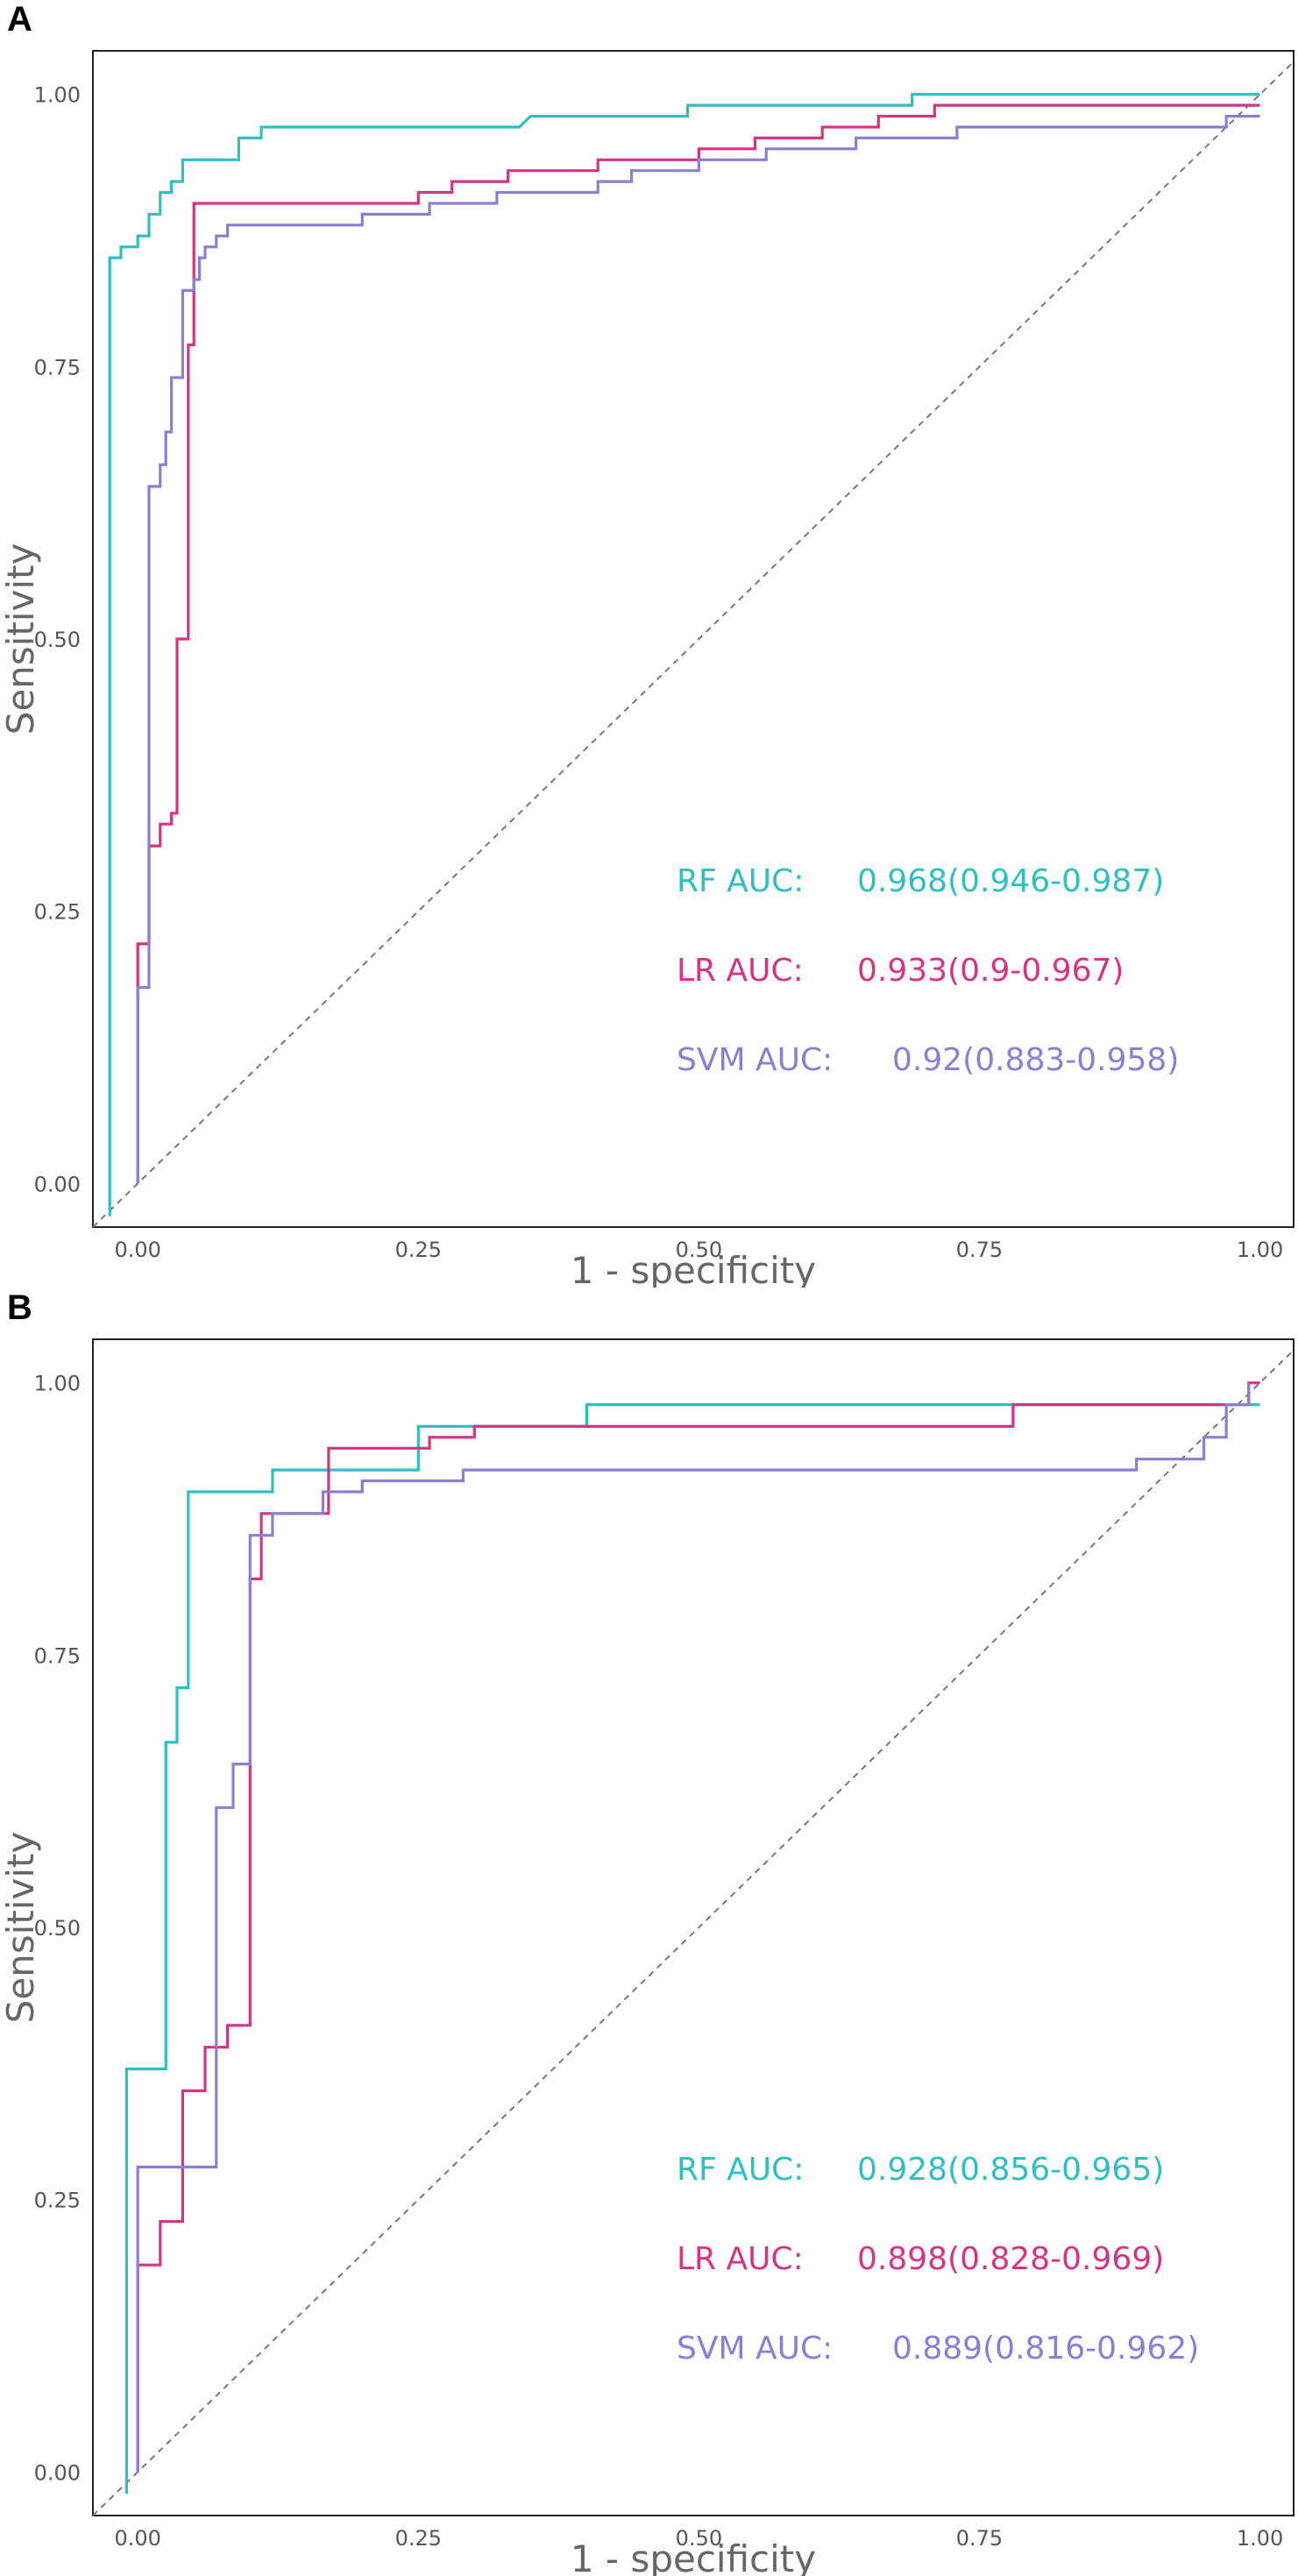 This screenshot has width=1298, height=2576. Describe the element at coordinates (1010, 881) in the screenshot. I see `auc-value-rf: 0.968(0.946-0.987)` at that location.